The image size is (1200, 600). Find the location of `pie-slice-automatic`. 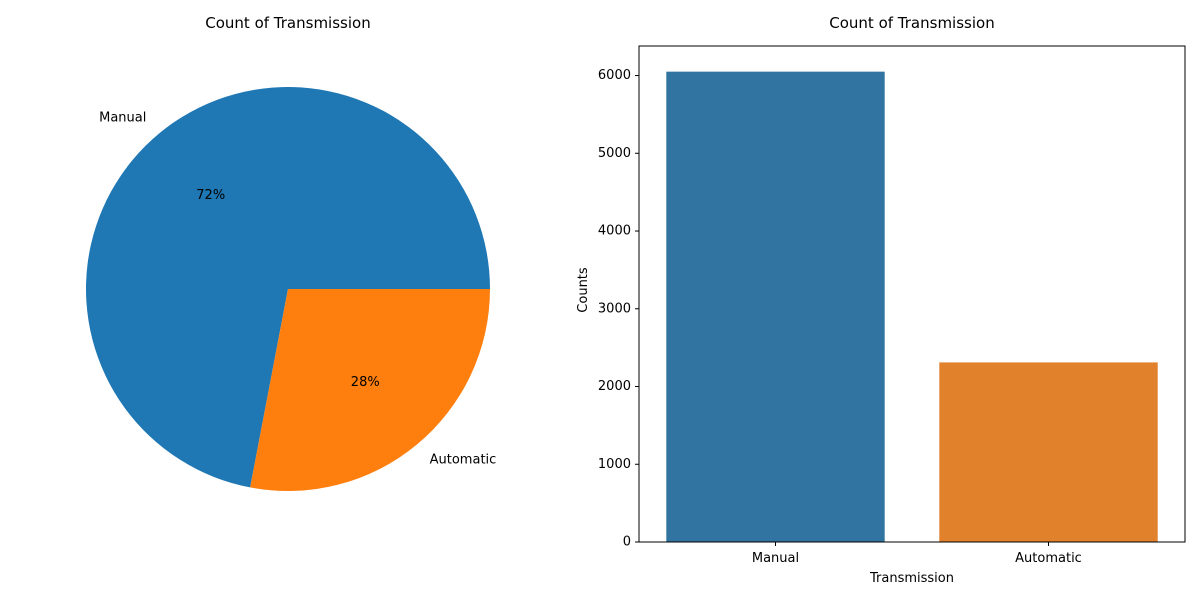

pie-slice-automatic is located at coordinates (370, 390).